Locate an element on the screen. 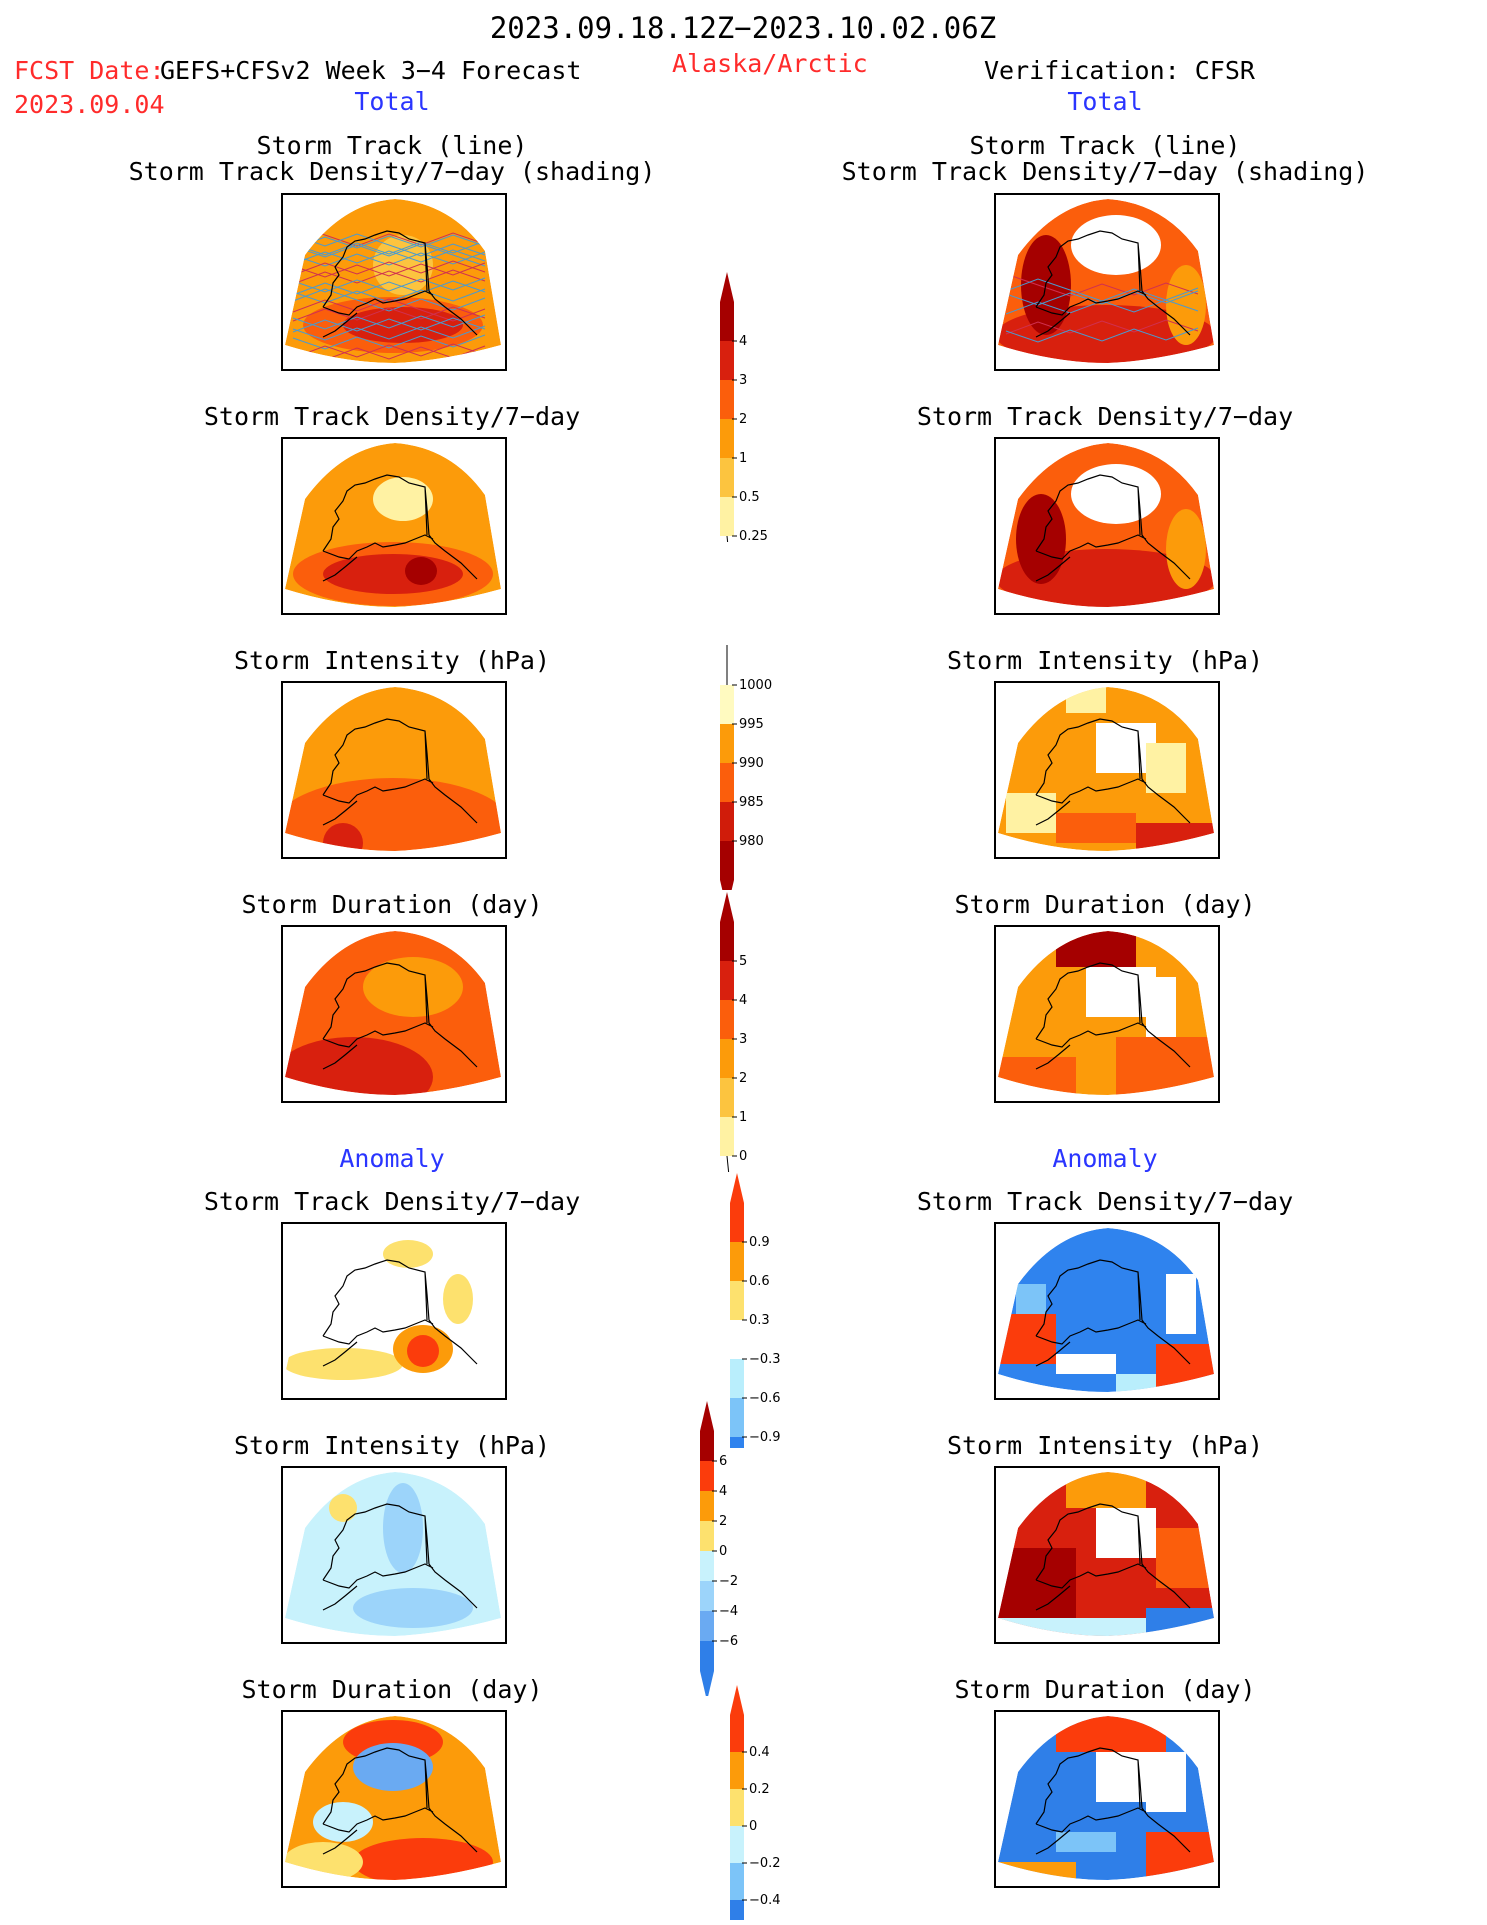 Image resolution: width=1487 pixels, height=1925 pixels. colorbar-tick-label: 5 is located at coordinates (743, 961).